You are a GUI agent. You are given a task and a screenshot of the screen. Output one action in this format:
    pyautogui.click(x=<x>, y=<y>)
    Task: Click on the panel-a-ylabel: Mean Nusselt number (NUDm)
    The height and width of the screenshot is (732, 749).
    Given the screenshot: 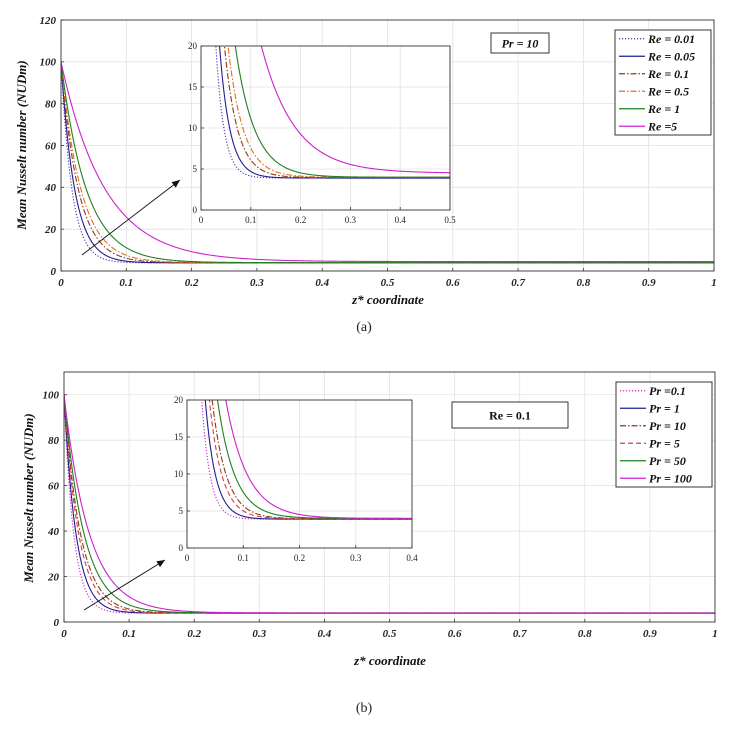 What is the action you would take?
    pyautogui.click(x=21, y=145)
    